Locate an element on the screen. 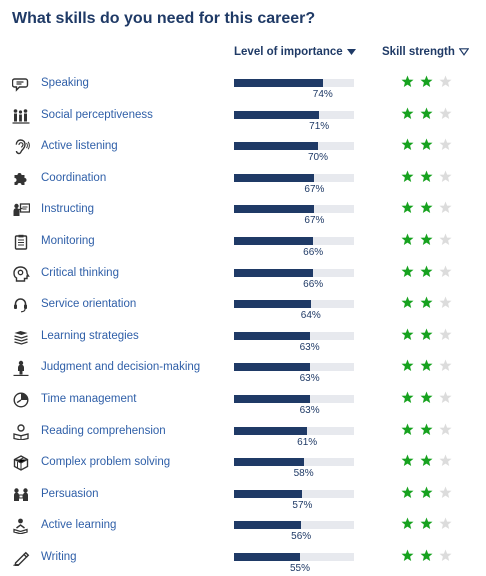  skill-row: Persuasion 57% is located at coordinates (243, 496).